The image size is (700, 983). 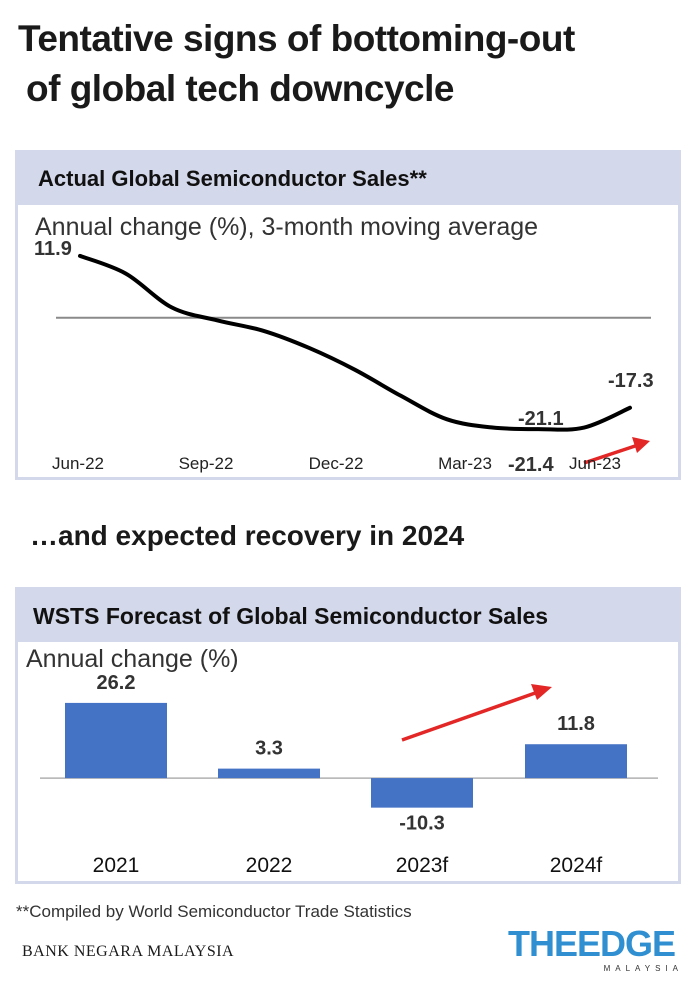 What do you see at coordinates (269, 865) in the screenshot?
I see `x-category-label: 2022` at bounding box center [269, 865].